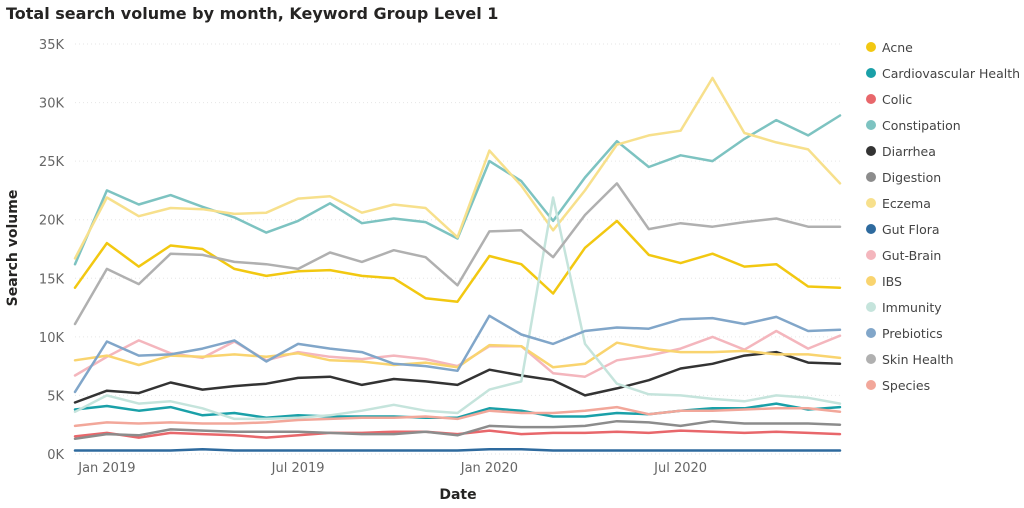 The height and width of the screenshot is (508, 1024). What do you see at coordinates (944, 281) in the screenshot?
I see `legend-item-ibs: IBS` at bounding box center [944, 281].